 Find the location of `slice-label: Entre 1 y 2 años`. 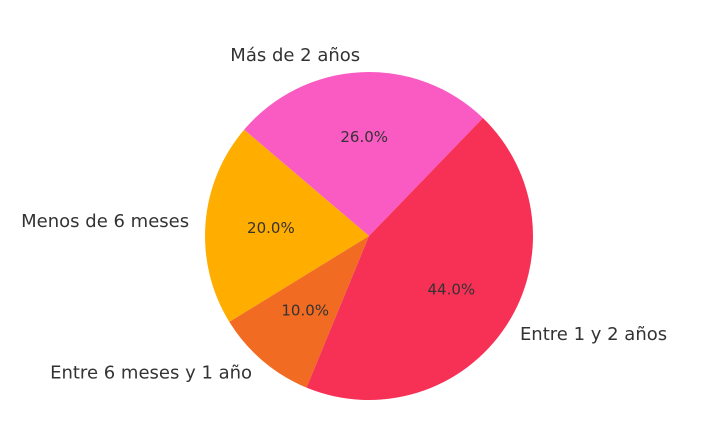

slice-label: Entre 1 y 2 años is located at coordinates (593, 334).